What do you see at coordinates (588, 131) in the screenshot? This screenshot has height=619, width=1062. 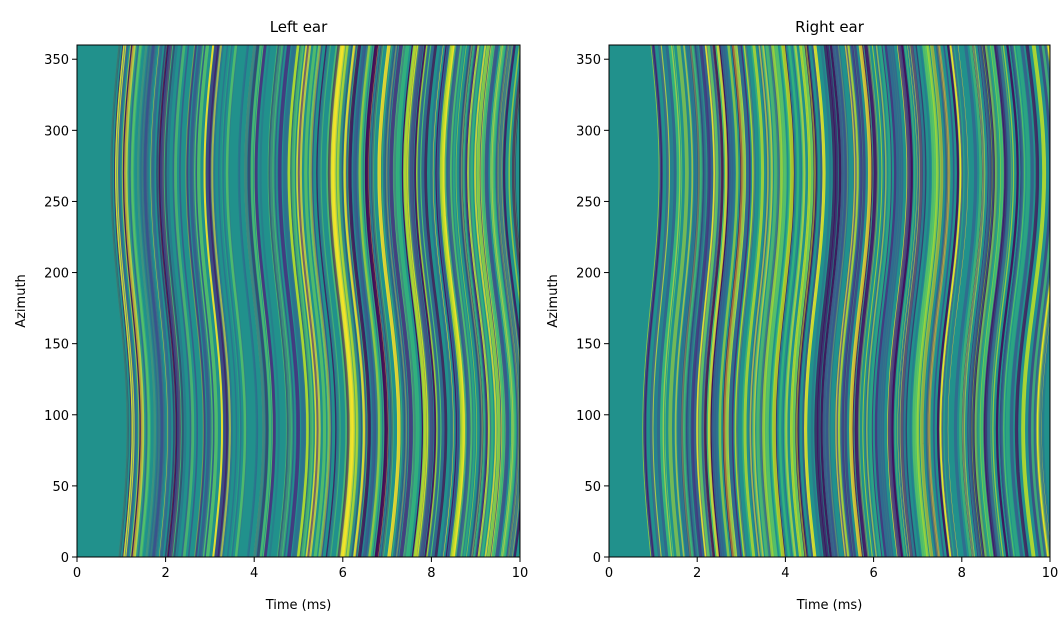 I see `y-tick-label: 300` at bounding box center [588, 131].